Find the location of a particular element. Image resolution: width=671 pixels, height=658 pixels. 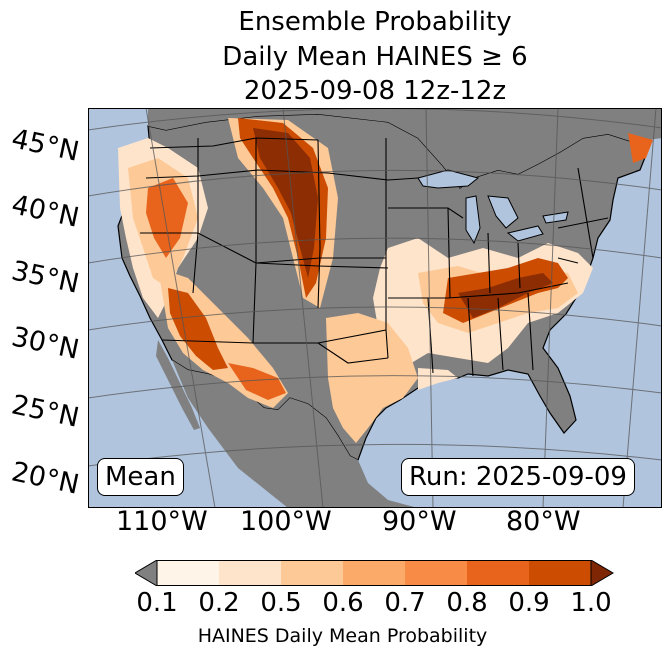

colorbar-under-arrow is located at coordinates (146, 573).